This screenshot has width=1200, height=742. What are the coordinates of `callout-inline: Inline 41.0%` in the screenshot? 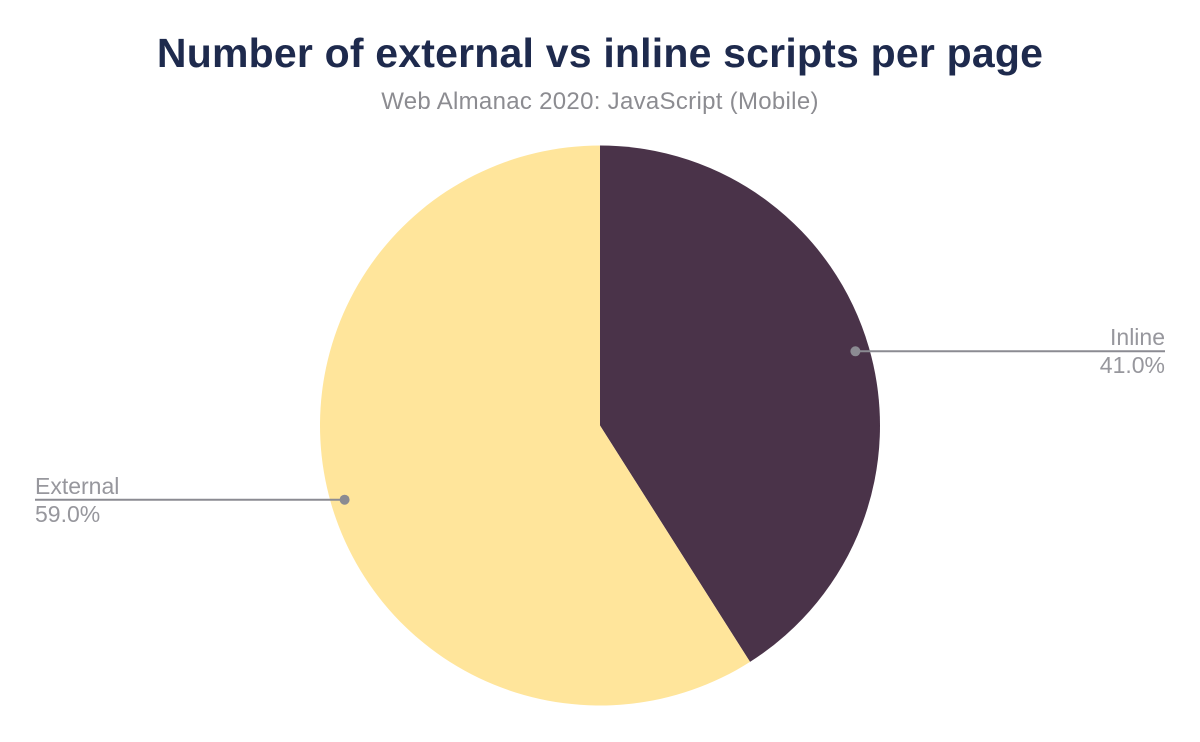 It's located at (1132, 351).